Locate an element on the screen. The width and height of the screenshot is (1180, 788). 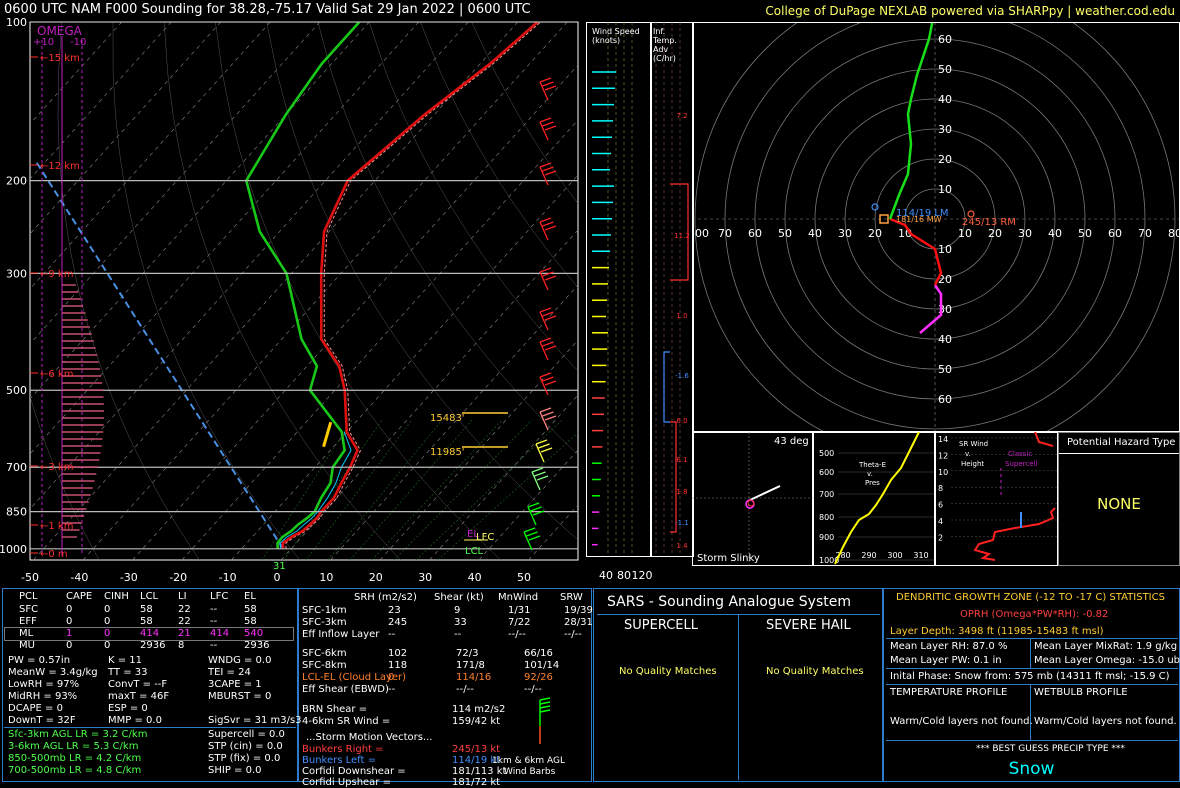
inf-temp-value: 6.0 is located at coordinates (681, 421).